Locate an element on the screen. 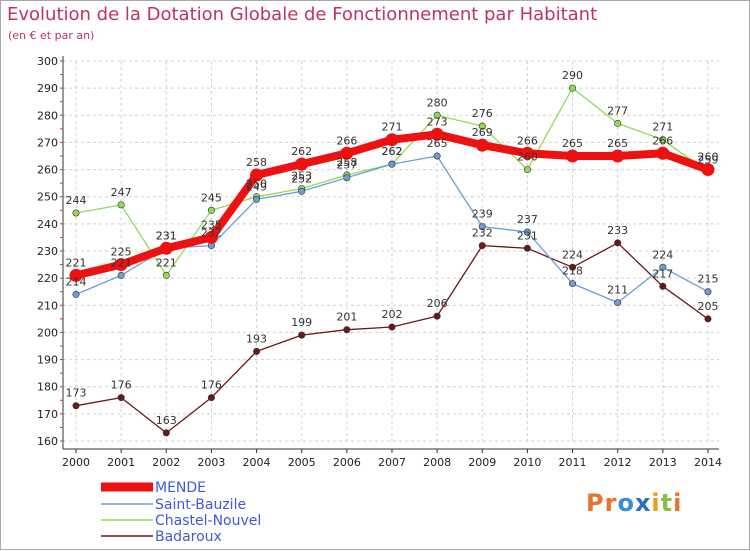 The width and height of the screenshot is (750, 551). x-tick-label: 2000 is located at coordinates (76, 462).